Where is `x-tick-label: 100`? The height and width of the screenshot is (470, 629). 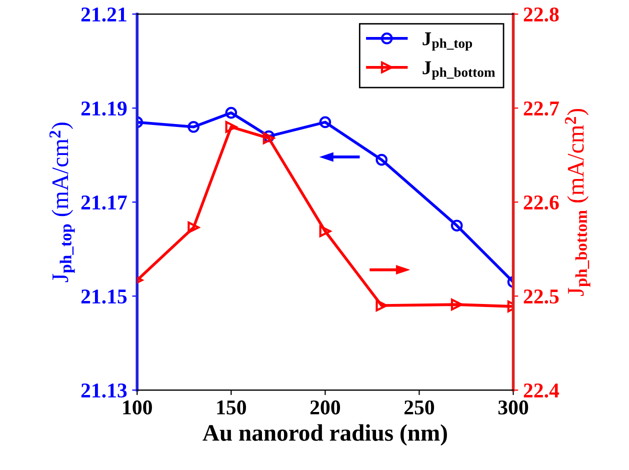
x-tick-label: 100 is located at coordinates (137, 407).